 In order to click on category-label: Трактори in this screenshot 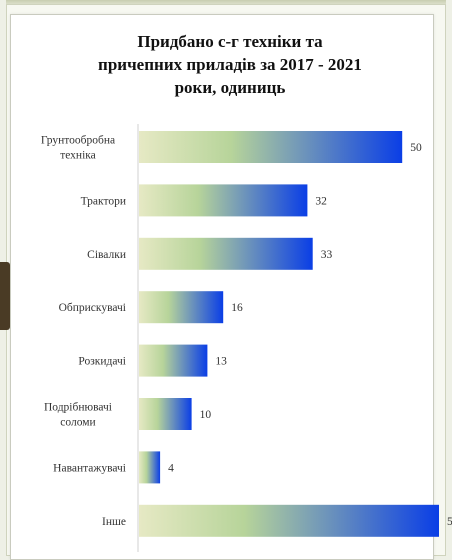, I will do `click(103, 201)`.